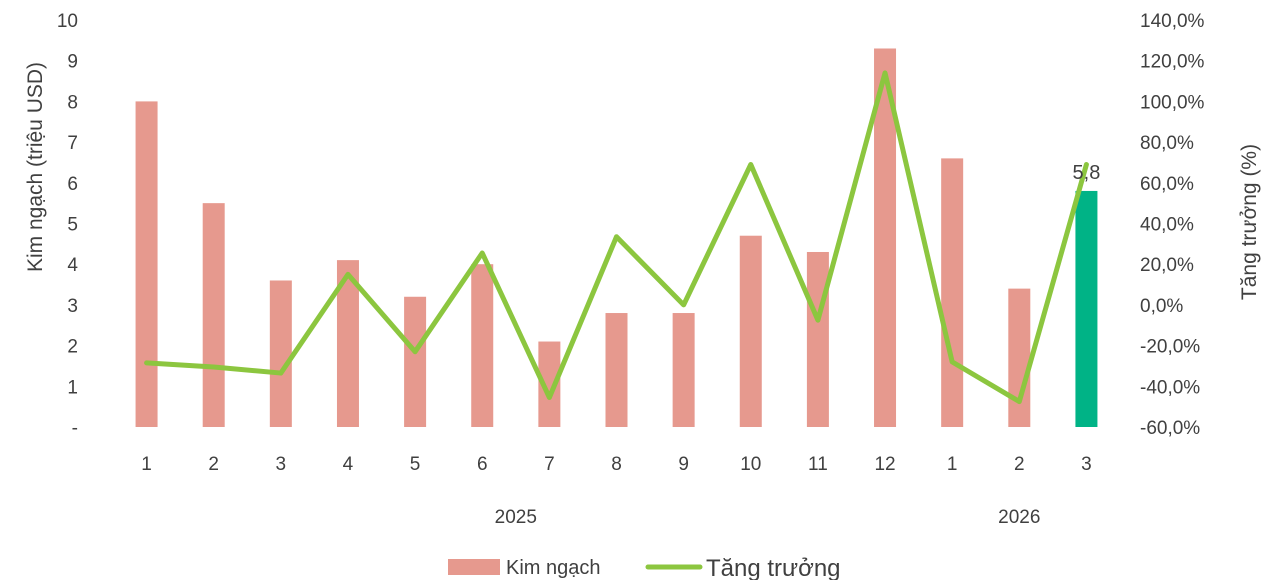 This screenshot has height=580, width=1264. What do you see at coordinates (1161, 306) in the screenshot?
I see `right-tick-label: 0,0%` at bounding box center [1161, 306].